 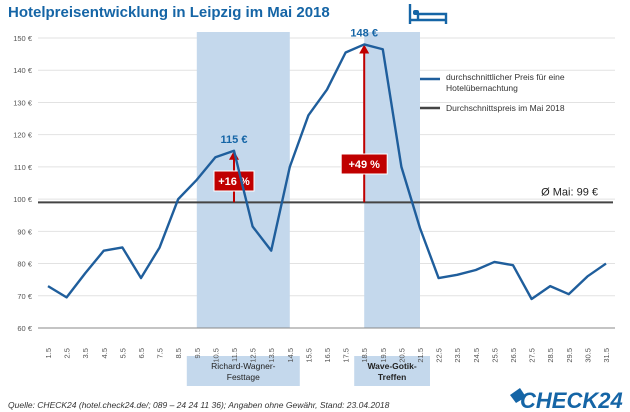 What do you see at coordinates (23, 135) in the screenshot?
I see `y-tick-label: 120 €` at bounding box center [23, 135].